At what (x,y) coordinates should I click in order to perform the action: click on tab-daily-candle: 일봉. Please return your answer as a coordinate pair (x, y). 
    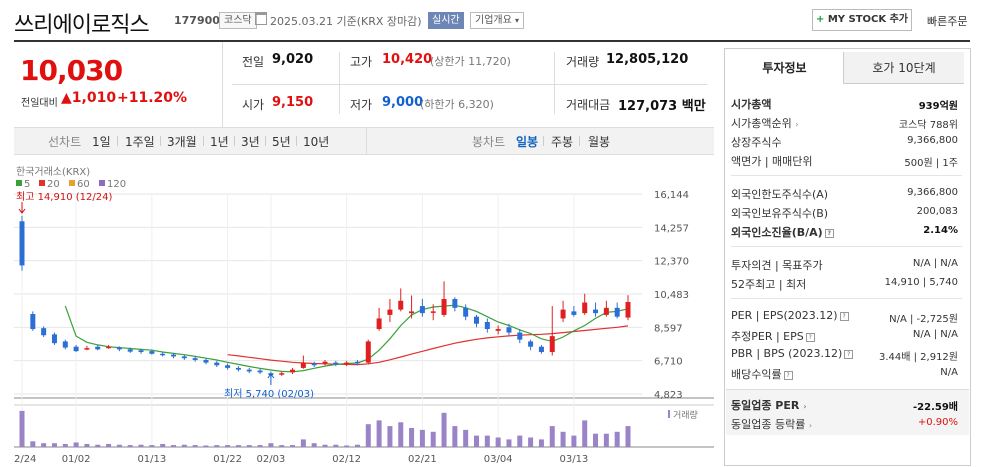
    Looking at the image, I should click on (527, 142).